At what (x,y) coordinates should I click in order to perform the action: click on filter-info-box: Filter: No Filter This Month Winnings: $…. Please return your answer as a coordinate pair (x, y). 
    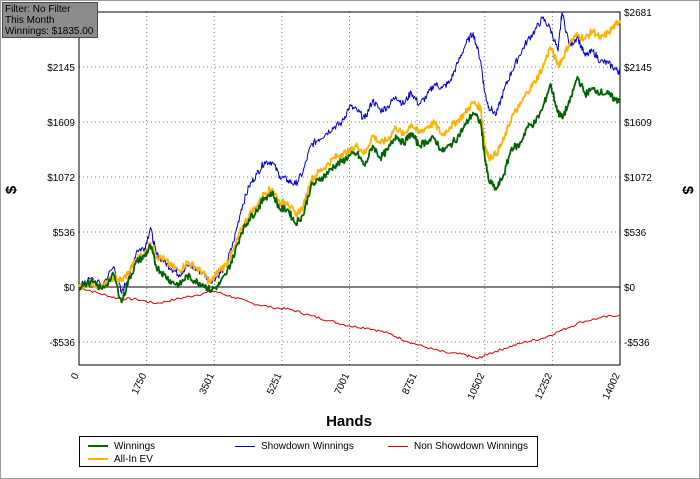
    Looking at the image, I should click on (50, 20).